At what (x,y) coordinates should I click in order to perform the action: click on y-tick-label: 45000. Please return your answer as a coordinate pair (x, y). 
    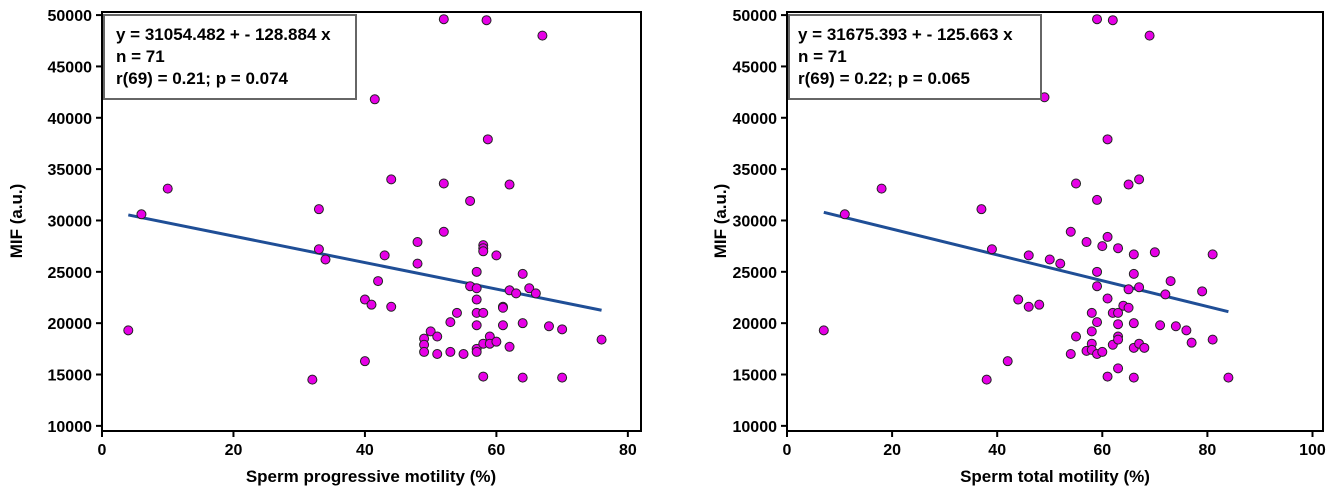
    Looking at the image, I should click on (70, 67).